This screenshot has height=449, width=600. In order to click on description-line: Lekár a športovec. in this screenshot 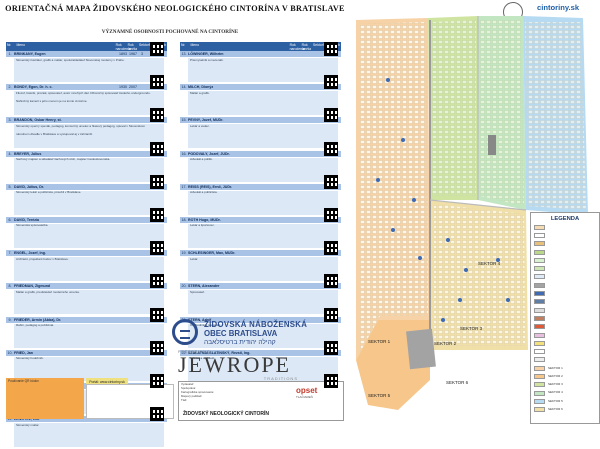, I will do `click(202, 225)`.